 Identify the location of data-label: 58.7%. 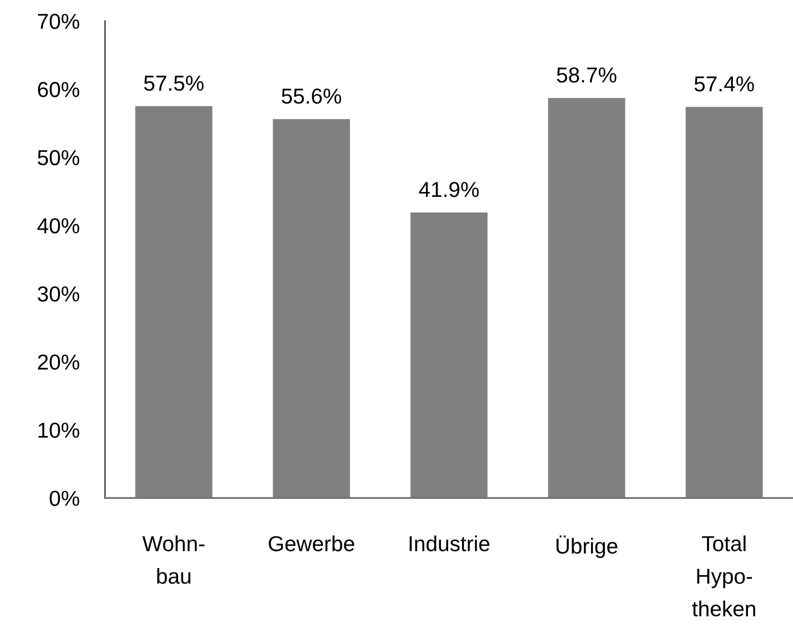
(586, 75).